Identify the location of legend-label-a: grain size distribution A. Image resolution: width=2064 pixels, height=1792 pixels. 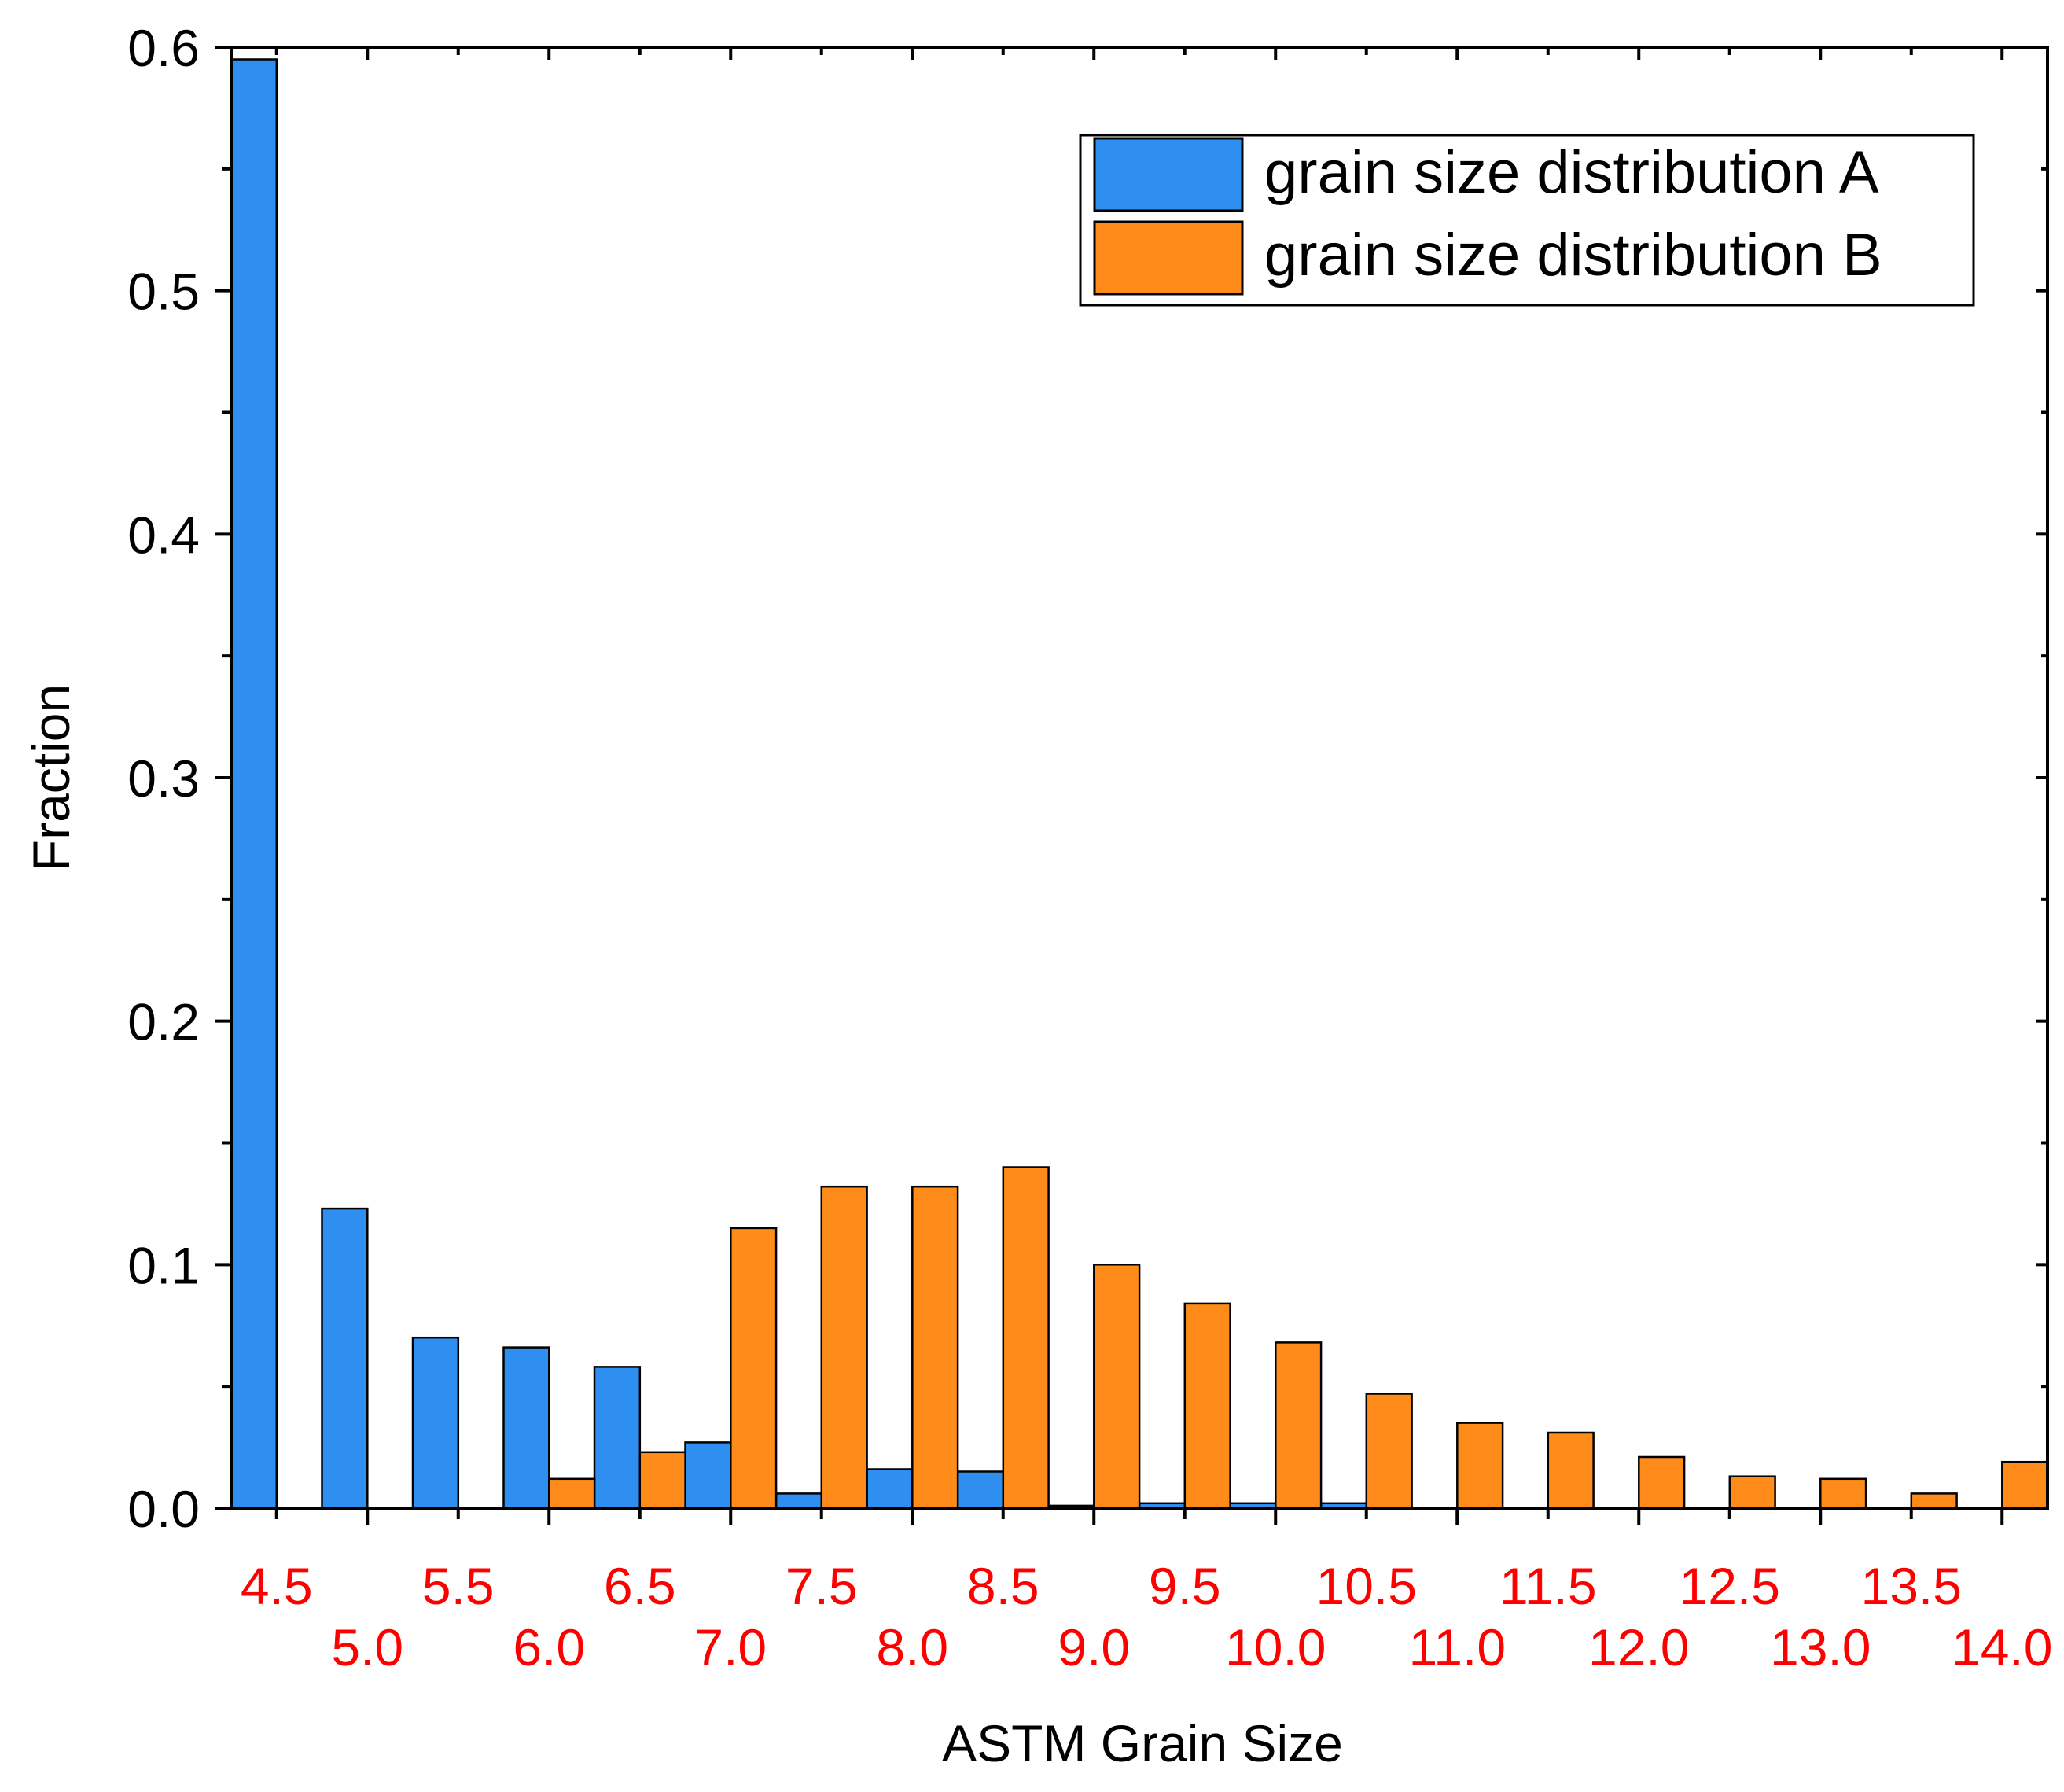
(1571, 172).